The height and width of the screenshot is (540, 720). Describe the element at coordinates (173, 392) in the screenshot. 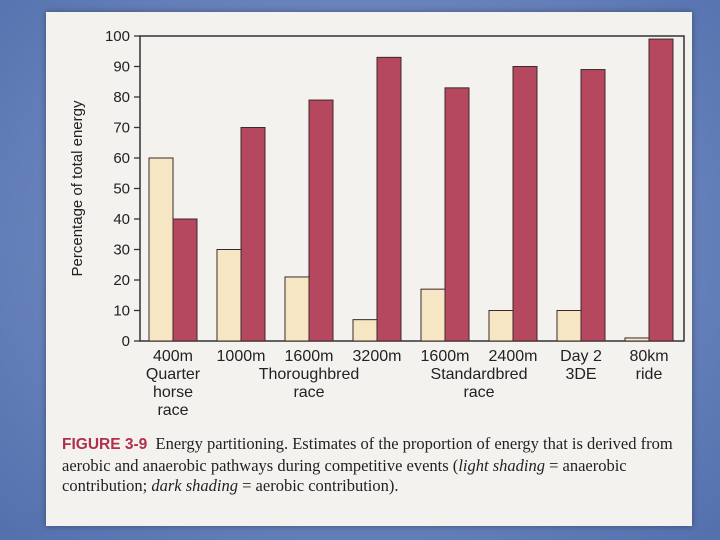

I see `x-category-label: horse` at that location.